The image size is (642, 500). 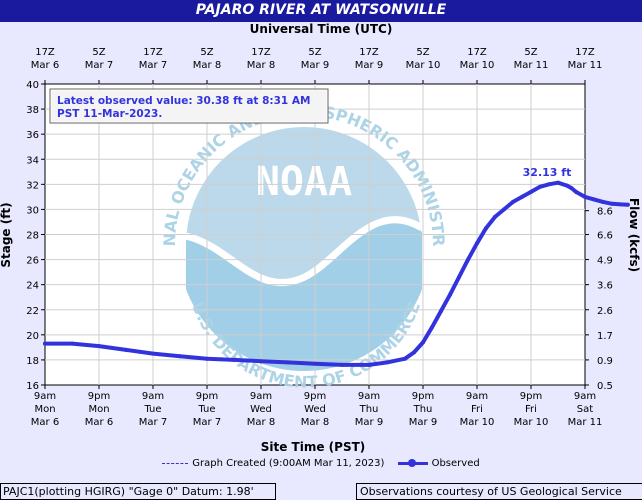 What do you see at coordinates (32, 85) in the screenshot?
I see `y-tick-label: 40` at bounding box center [32, 85].